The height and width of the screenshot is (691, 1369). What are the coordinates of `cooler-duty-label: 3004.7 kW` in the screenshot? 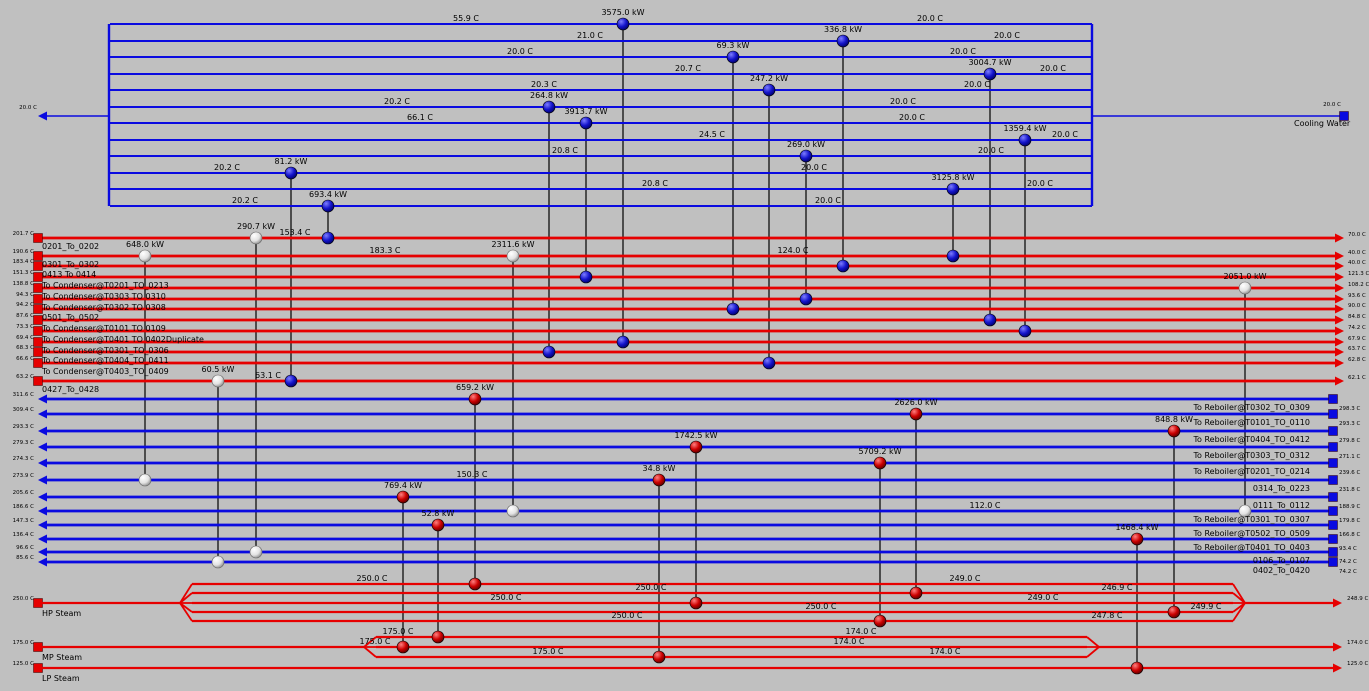 It's located at (989, 62).